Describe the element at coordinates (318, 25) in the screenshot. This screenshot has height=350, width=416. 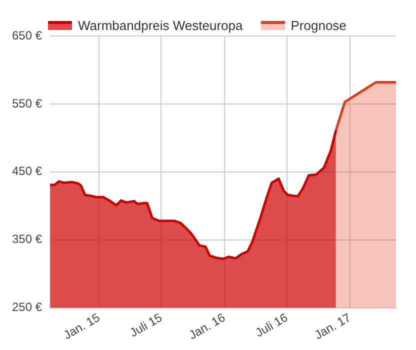
I see `legend-label: Prognose` at that location.